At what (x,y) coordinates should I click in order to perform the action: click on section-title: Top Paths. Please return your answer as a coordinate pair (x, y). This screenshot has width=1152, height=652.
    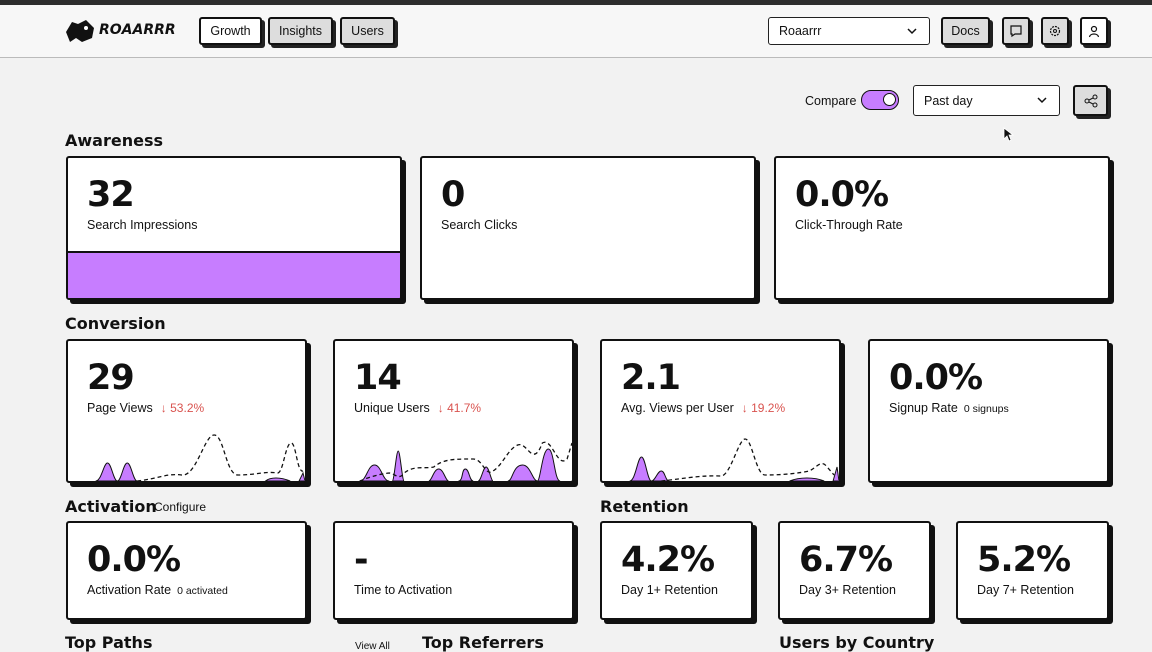
    Looking at the image, I should click on (109, 642).